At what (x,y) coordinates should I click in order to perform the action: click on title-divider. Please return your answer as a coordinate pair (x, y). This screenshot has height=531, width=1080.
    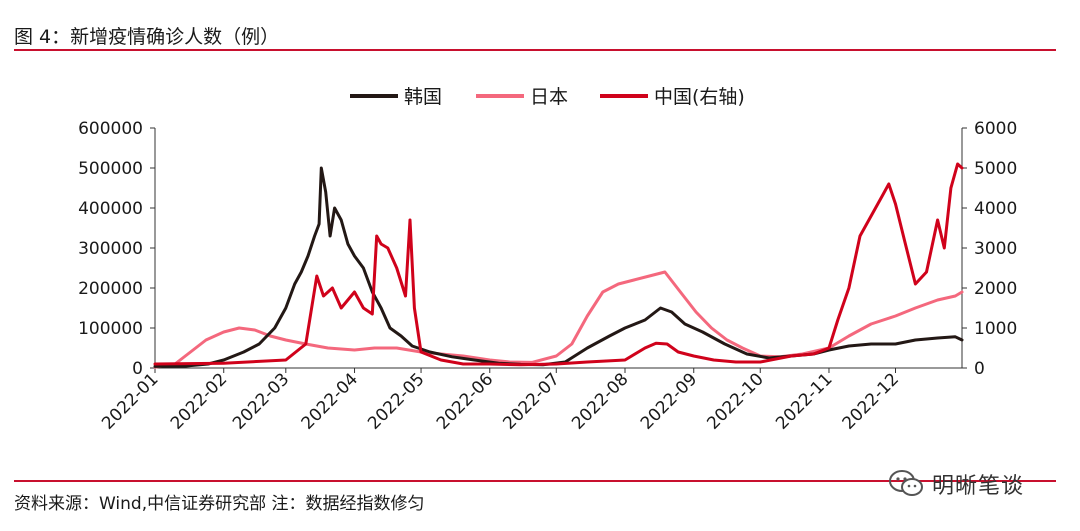
    Looking at the image, I should click on (535, 50).